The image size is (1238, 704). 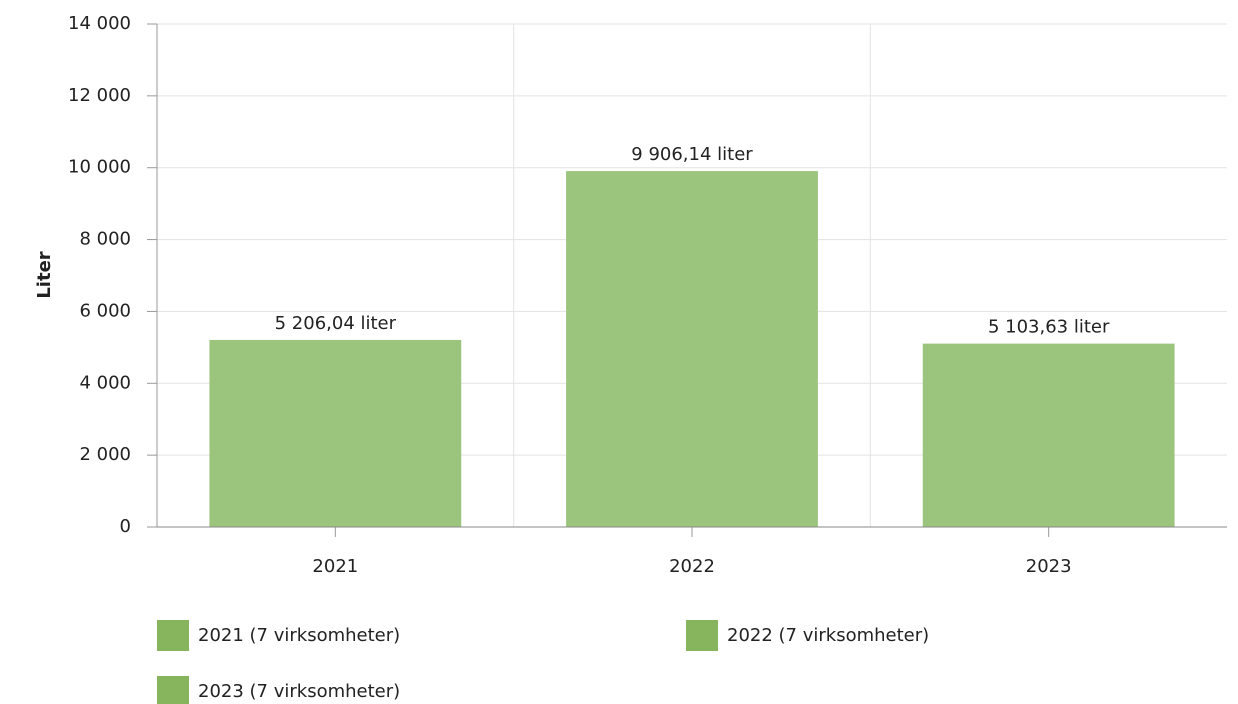 I want to click on y-axis-label: Liter, so click(x=44, y=274).